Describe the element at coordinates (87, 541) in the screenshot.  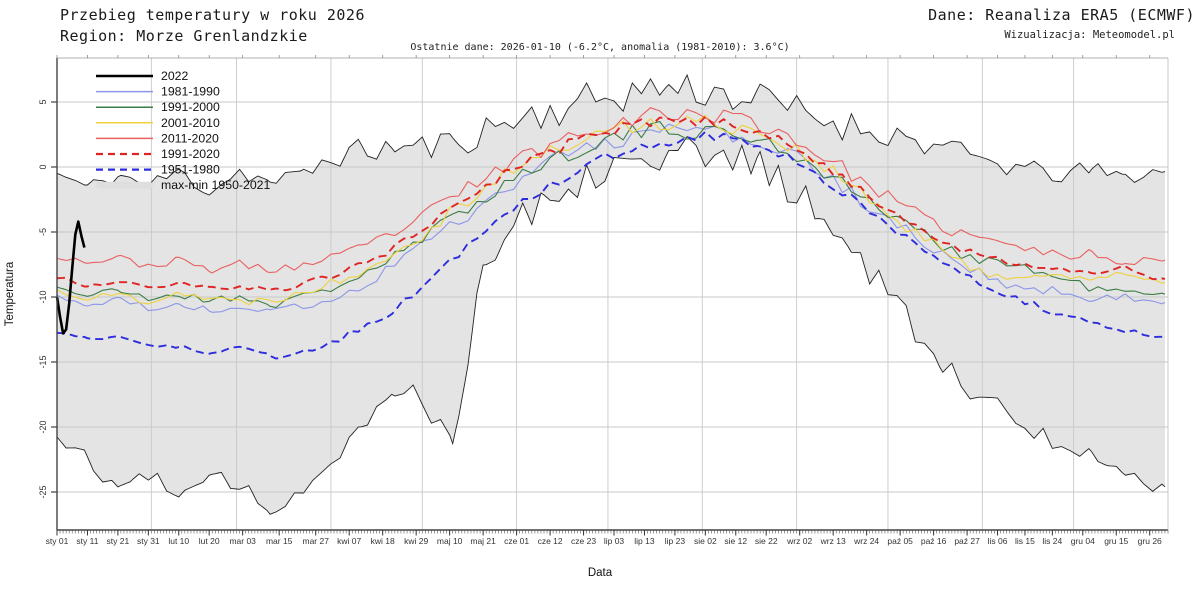
I see `x-tick-label: sty 11` at that location.